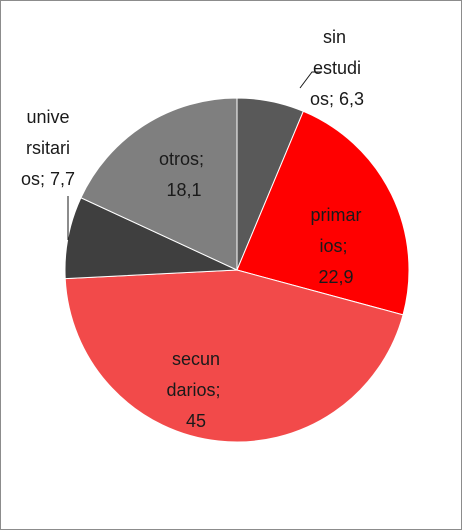  What do you see at coordinates (337, 37) in the screenshot?
I see `label-line: sin` at bounding box center [337, 37].